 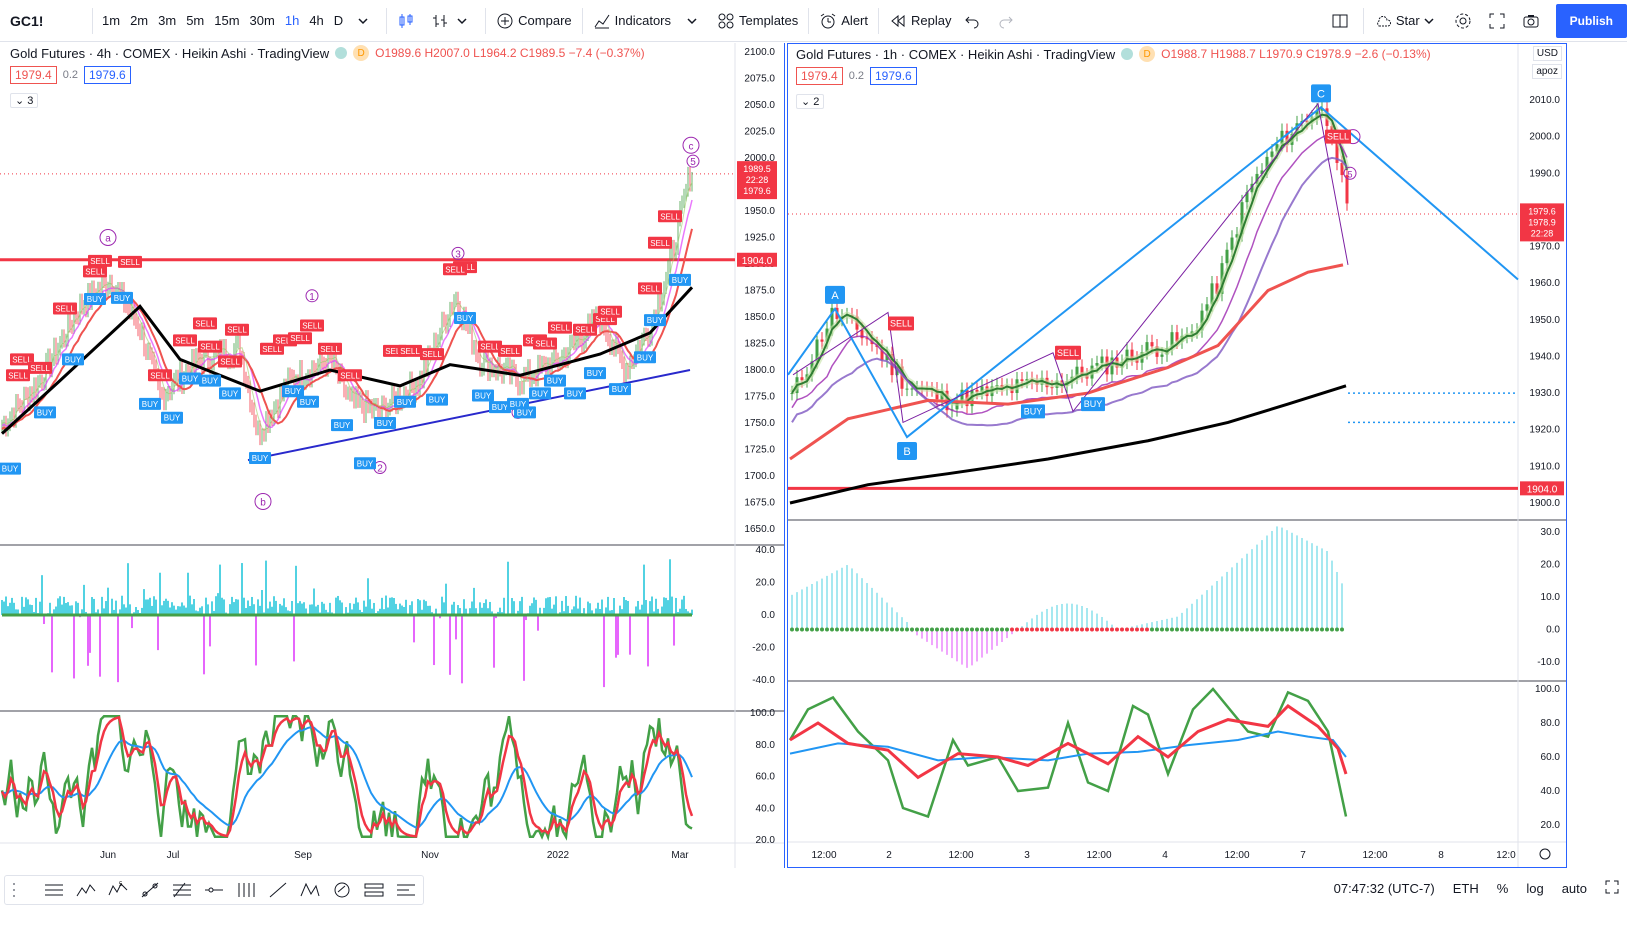 What do you see at coordinates (1547, 53) in the screenshot?
I see `currency-selector: USD` at bounding box center [1547, 53].